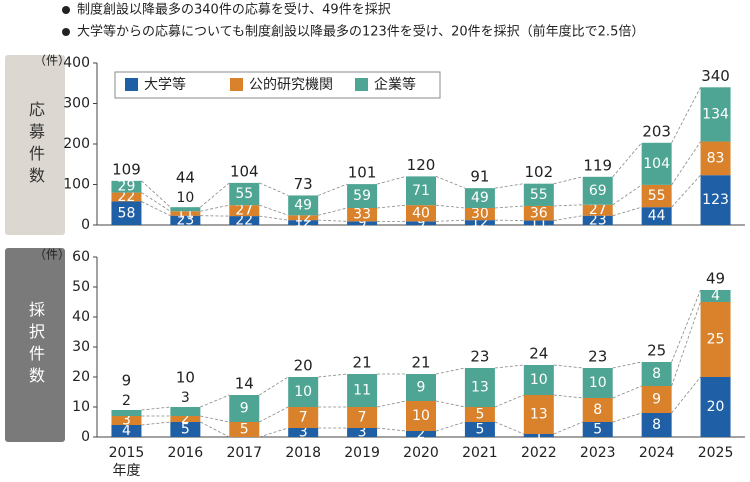  I want to click on value-label: 9, so click(656, 400).